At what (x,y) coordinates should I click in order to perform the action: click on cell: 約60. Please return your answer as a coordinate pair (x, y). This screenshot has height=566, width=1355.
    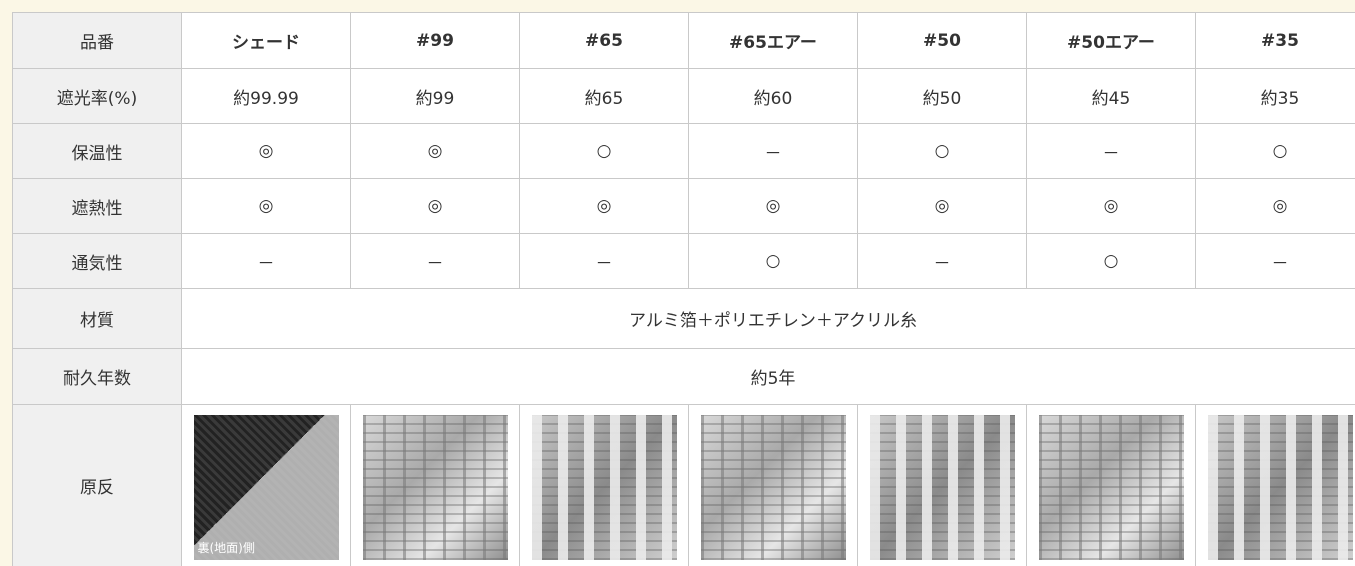
    Looking at the image, I should click on (773, 96).